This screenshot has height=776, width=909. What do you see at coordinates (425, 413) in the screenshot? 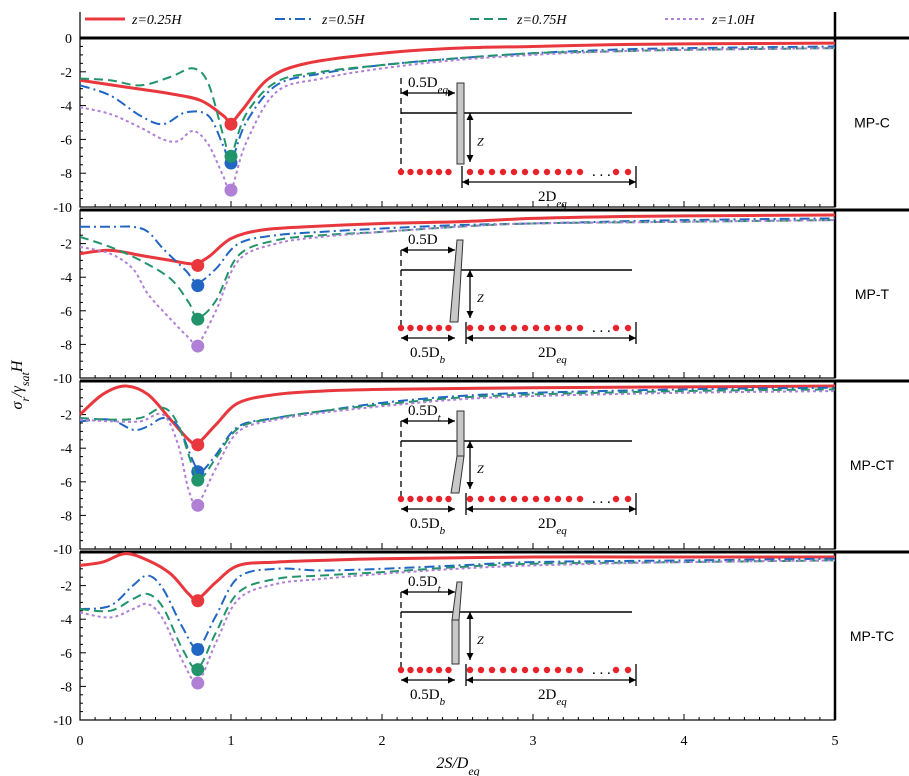
I see `half-diameter-label-top: 0.5Dt` at bounding box center [425, 413].